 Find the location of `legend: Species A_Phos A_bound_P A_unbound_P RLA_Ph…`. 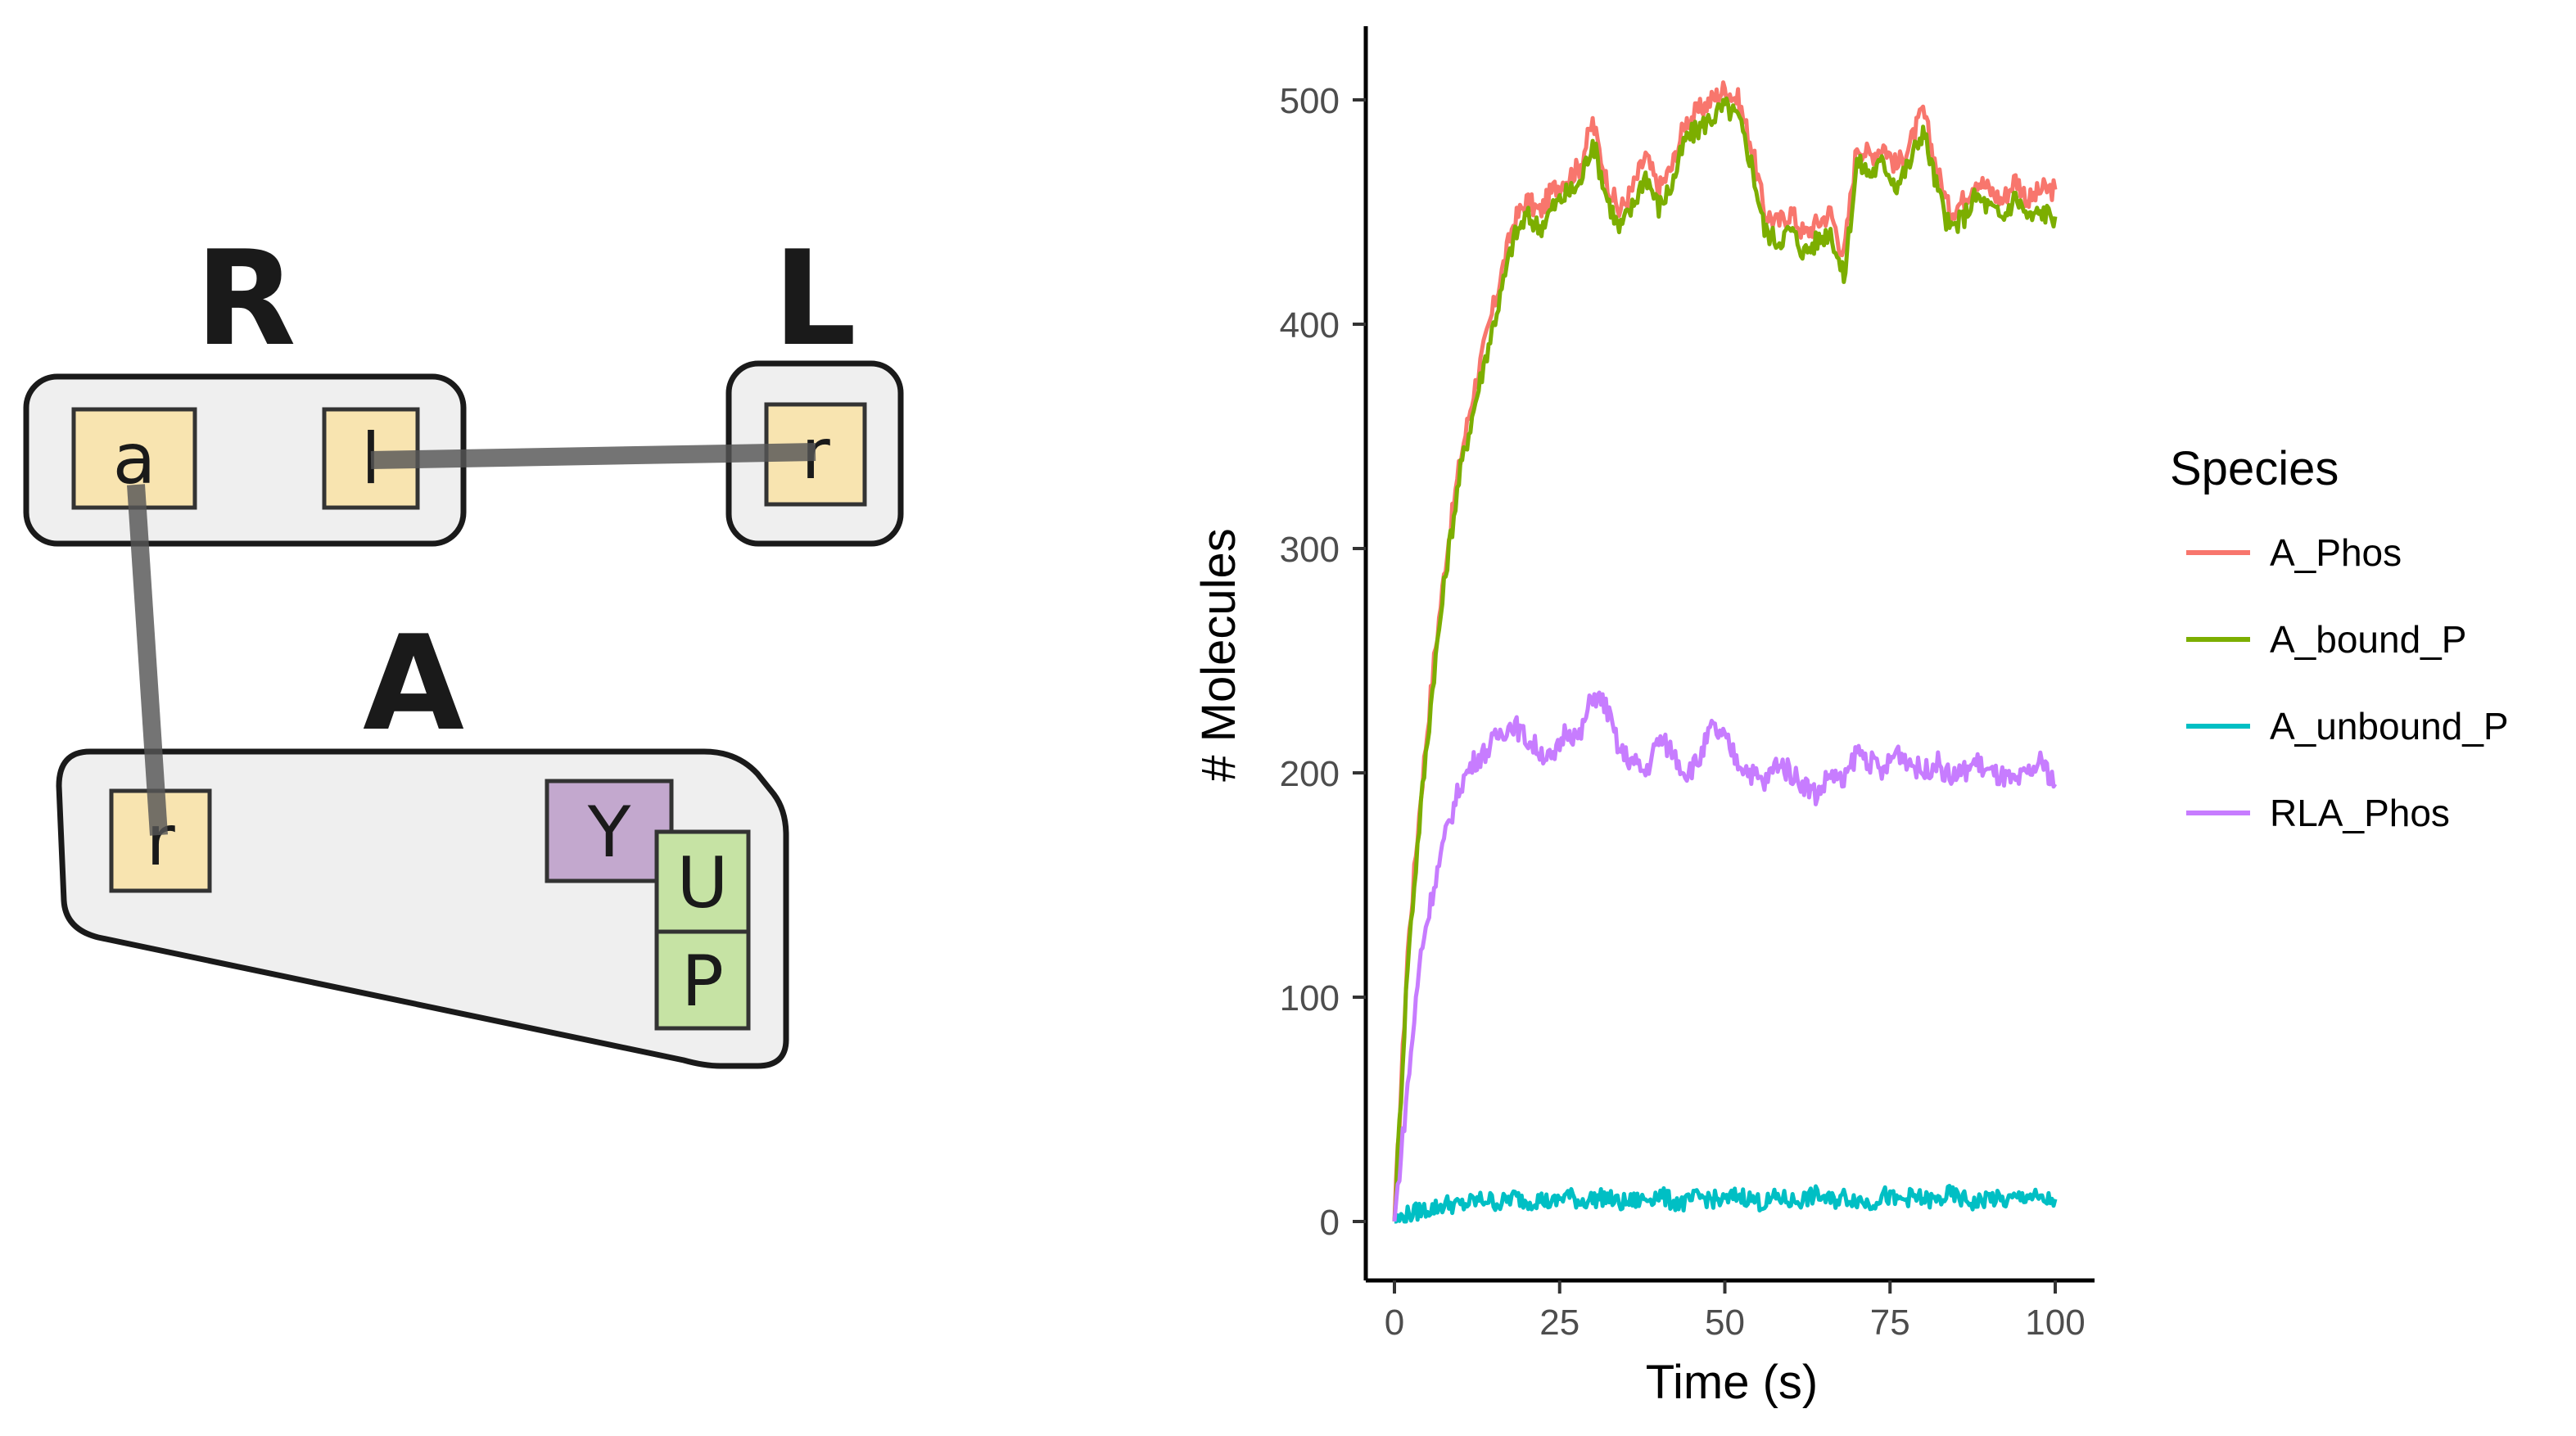

legend: Species A_Phos A_bound_P A_unbound_P RLA_Ph… is located at coordinates (2339, 638).